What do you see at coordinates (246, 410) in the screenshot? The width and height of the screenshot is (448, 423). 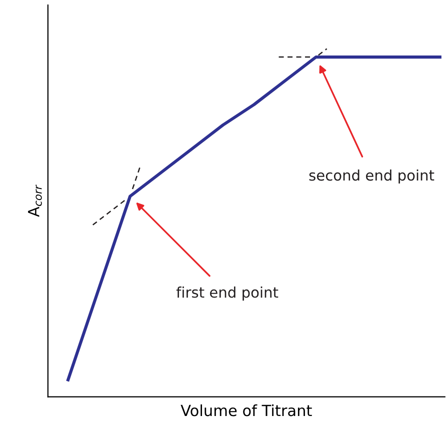 I see `x-axis-title: Volume of Titrant` at bounding box center [246, 410].